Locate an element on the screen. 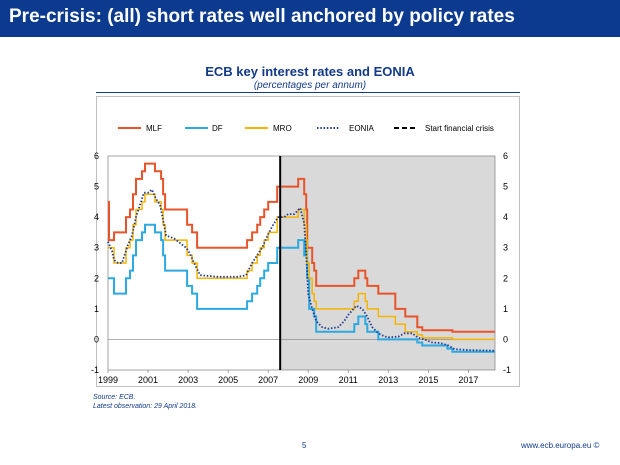 The height and width of the screenshot is (465, 620). y-tick-label-right: 2 is located at coordinates (505, 278).